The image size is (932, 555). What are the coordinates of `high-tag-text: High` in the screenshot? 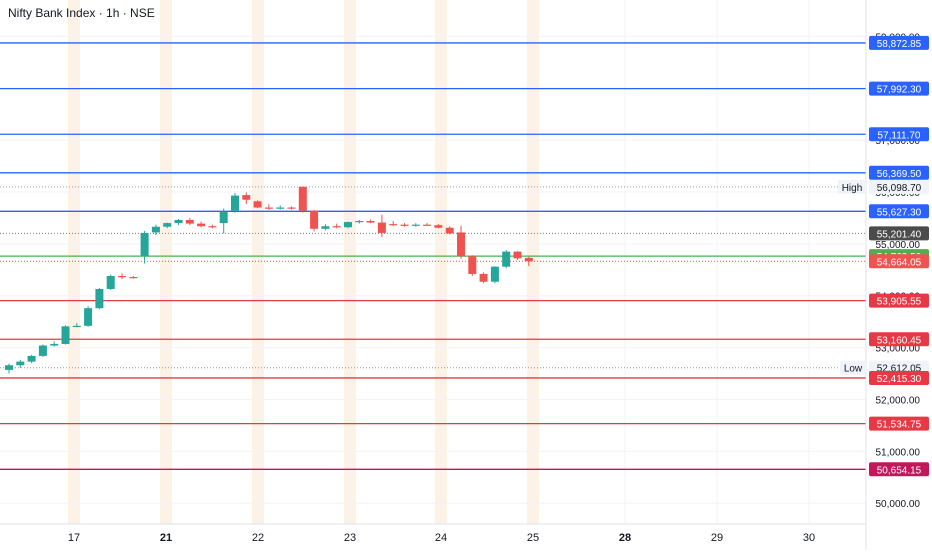 It's located at (852, 188).